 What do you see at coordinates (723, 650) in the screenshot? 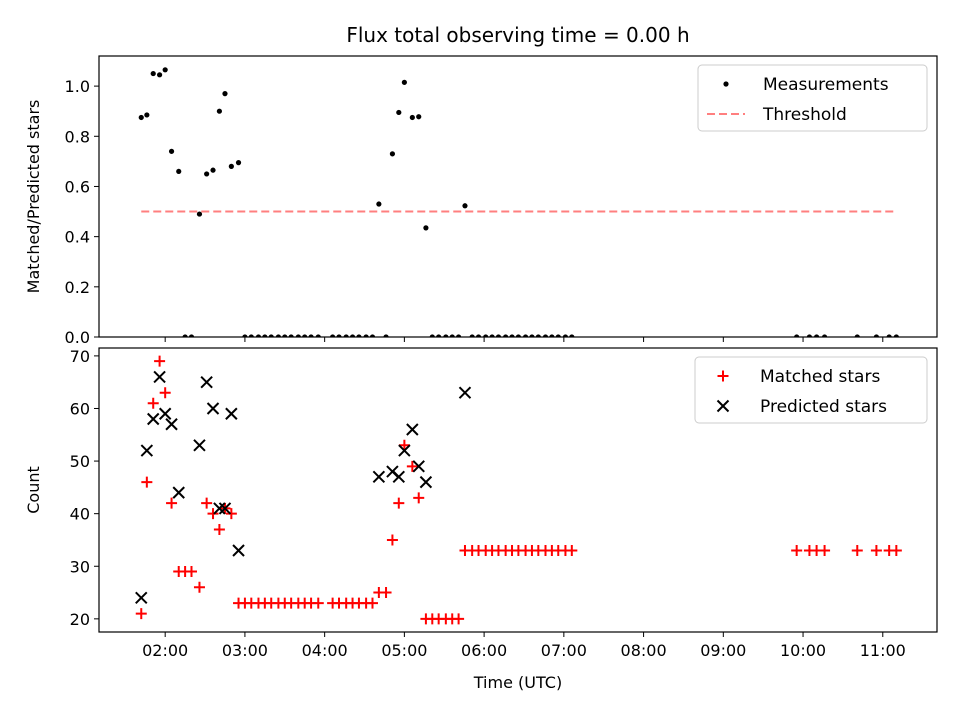
I see `x-tick-label: 09:00` at bounding box center [723, 650].